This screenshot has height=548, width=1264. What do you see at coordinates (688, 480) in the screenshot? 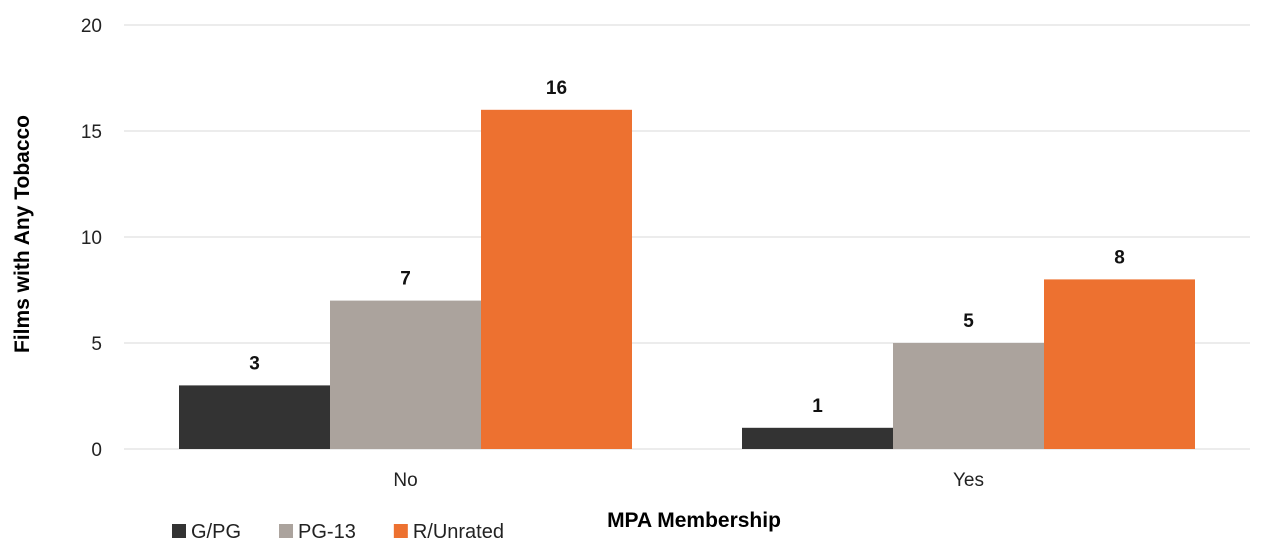
I see `x-axis-ticks: No Yes` at bounding box center [688, 480].